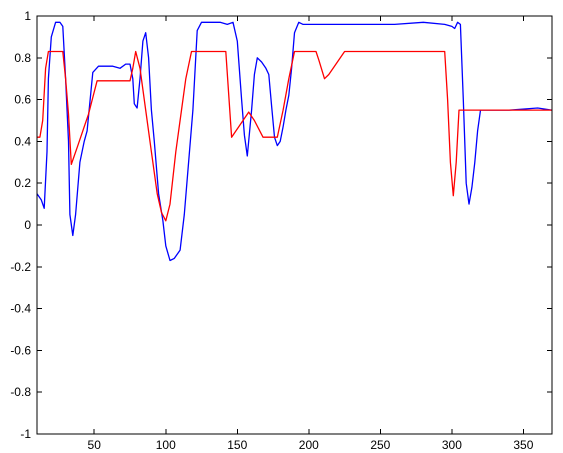 The height and width of the screenshot is (453, 563). Describe the element at coordinates (22, 58) in the screenshot. I see `y-tick-label: 0.8` at that location.